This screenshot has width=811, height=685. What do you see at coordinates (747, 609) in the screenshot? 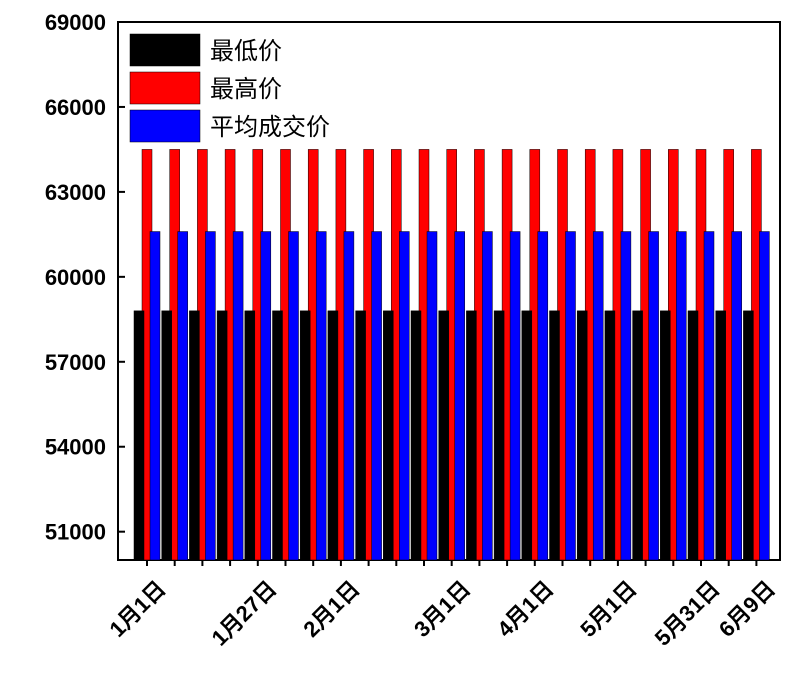
I see `x-tick-label: 6月9日` at bounding box center [747, 609].